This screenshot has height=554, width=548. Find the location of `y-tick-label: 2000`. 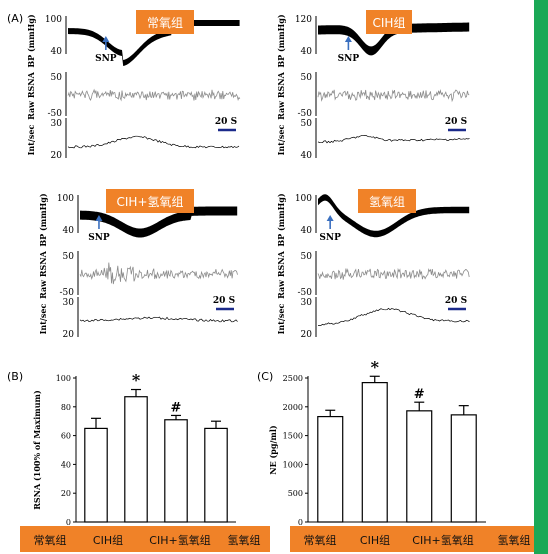

y-tick-label: 2000 is located at coordinates (293, 407).